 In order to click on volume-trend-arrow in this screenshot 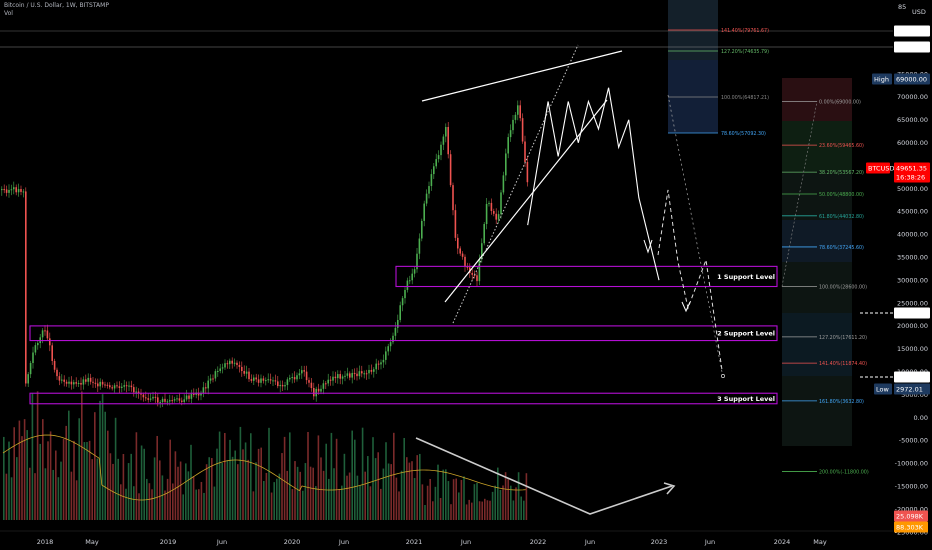, I will do `click(544, 476)`.